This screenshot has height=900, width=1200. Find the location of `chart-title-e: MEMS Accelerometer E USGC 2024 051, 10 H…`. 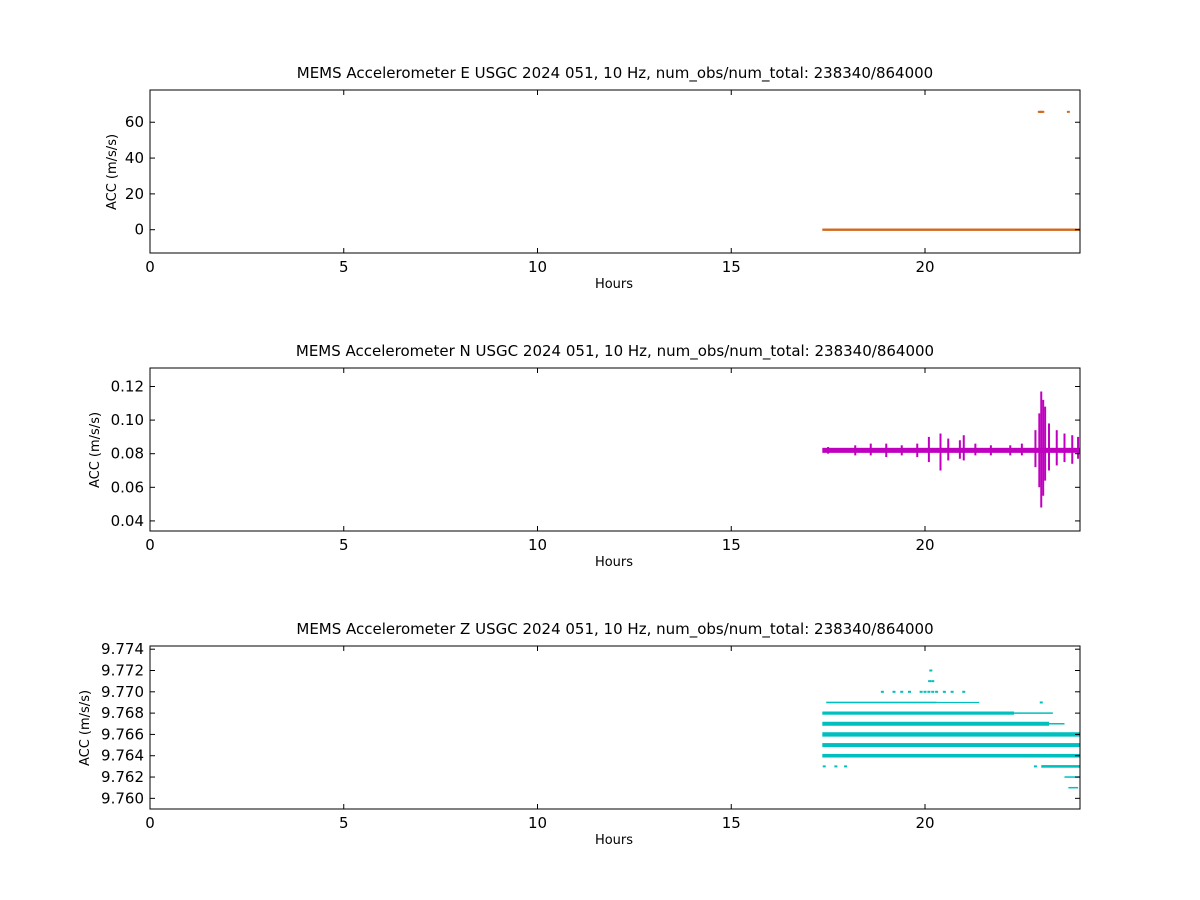

chart-title-e: MEMS Accelerometer E USGC 2024 051, 10 H… is located at coordinates (615, 73).